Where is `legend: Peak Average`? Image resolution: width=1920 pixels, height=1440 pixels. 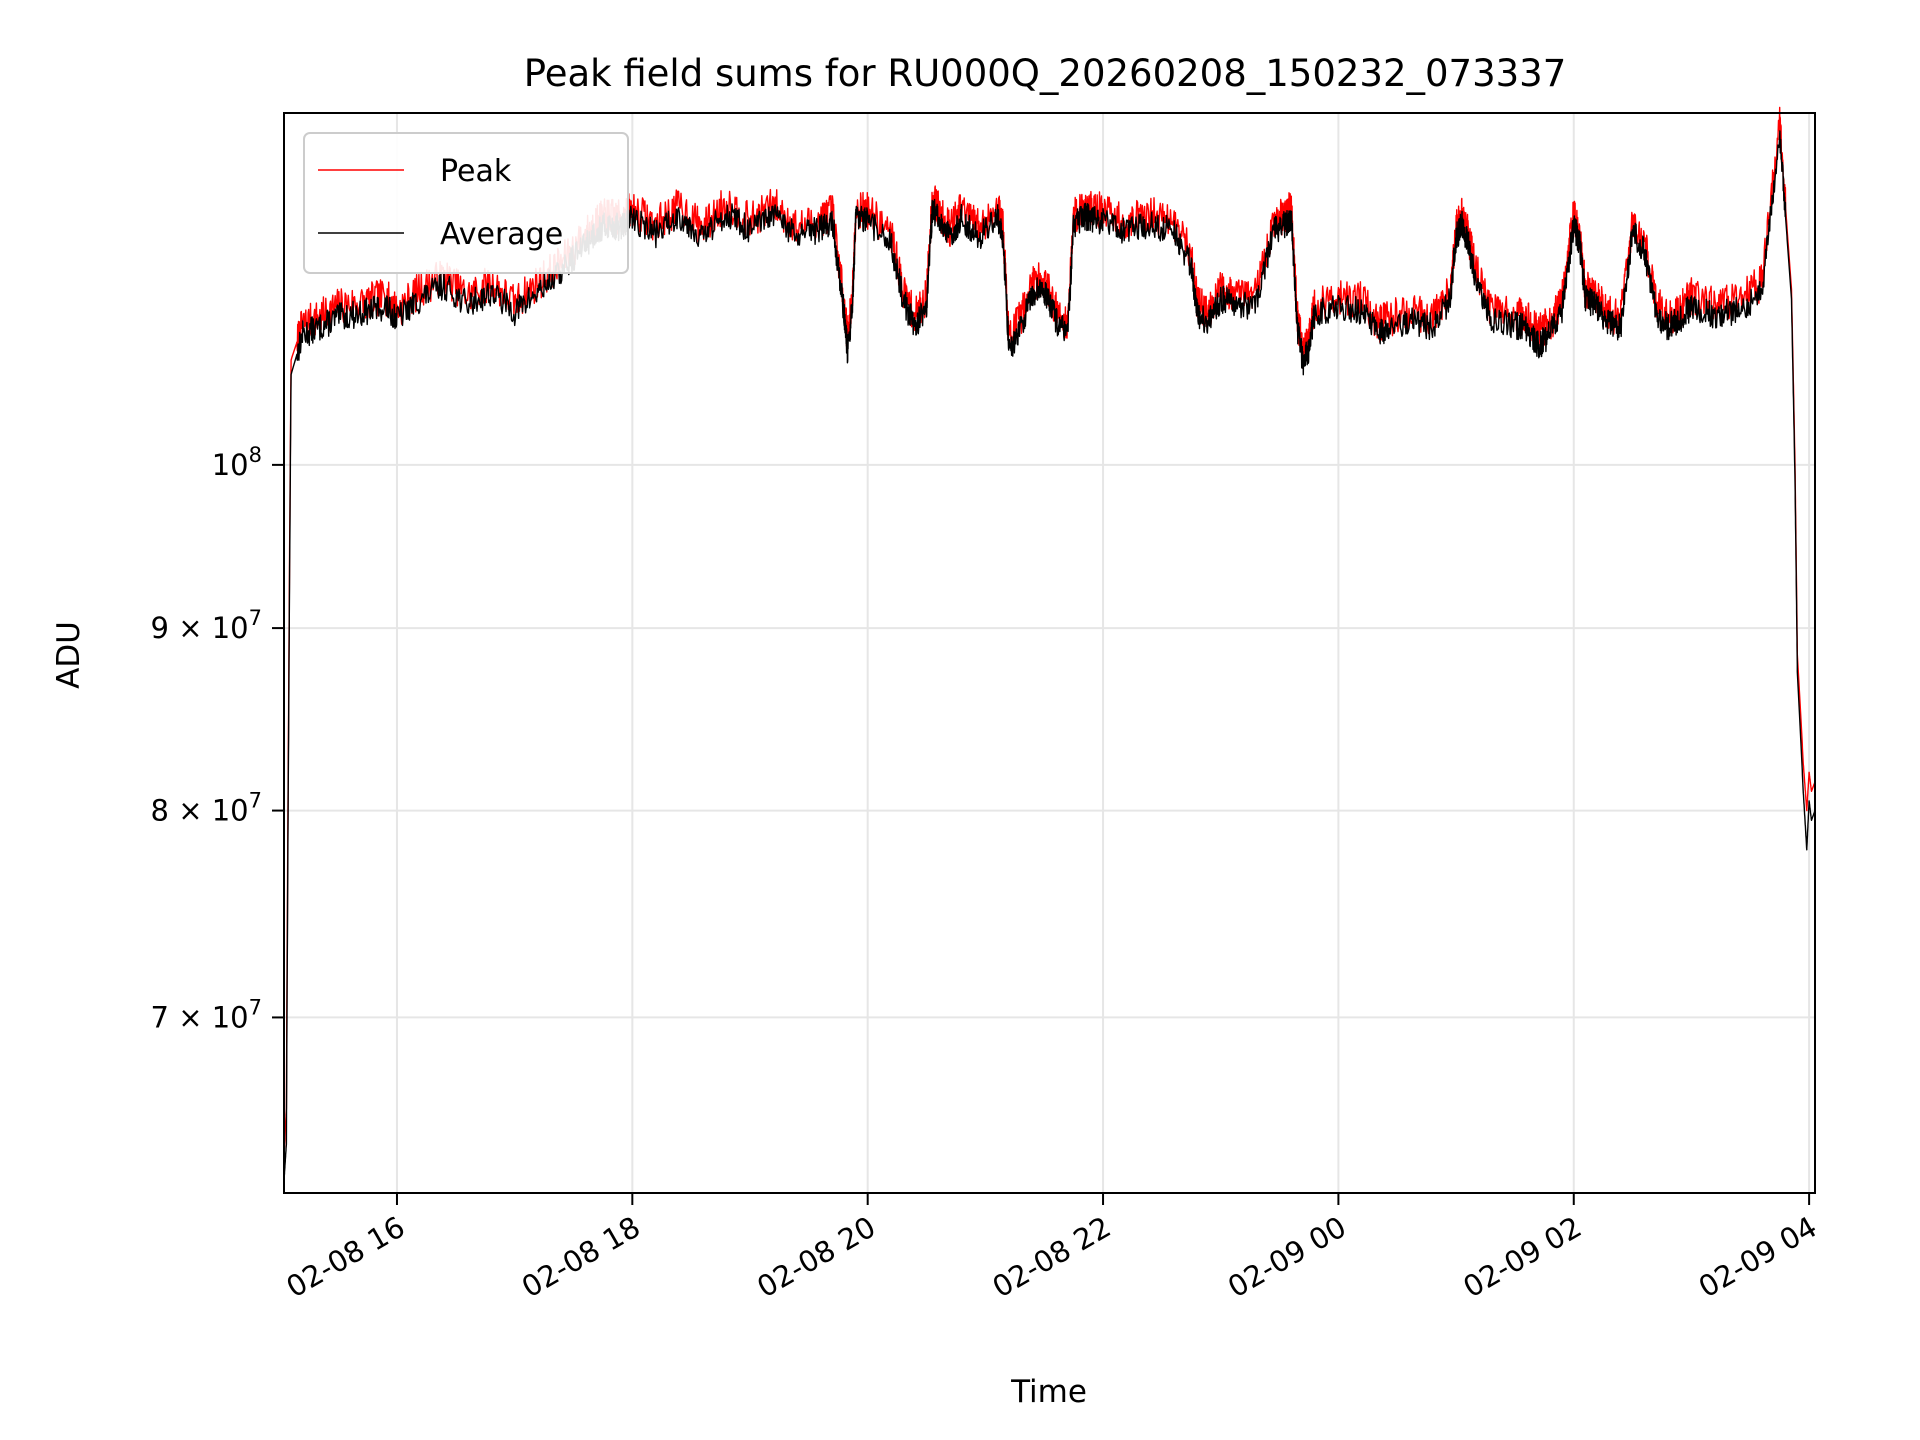 legend: Peak Average is located at coordinates (466, 203).